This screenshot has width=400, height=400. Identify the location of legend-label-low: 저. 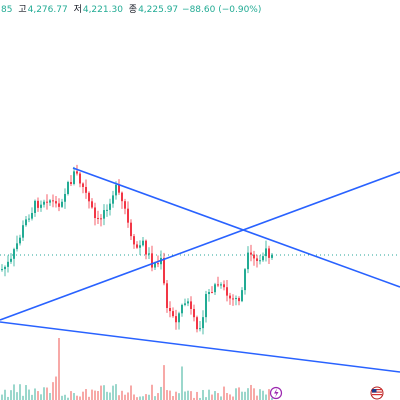
(77, 10).